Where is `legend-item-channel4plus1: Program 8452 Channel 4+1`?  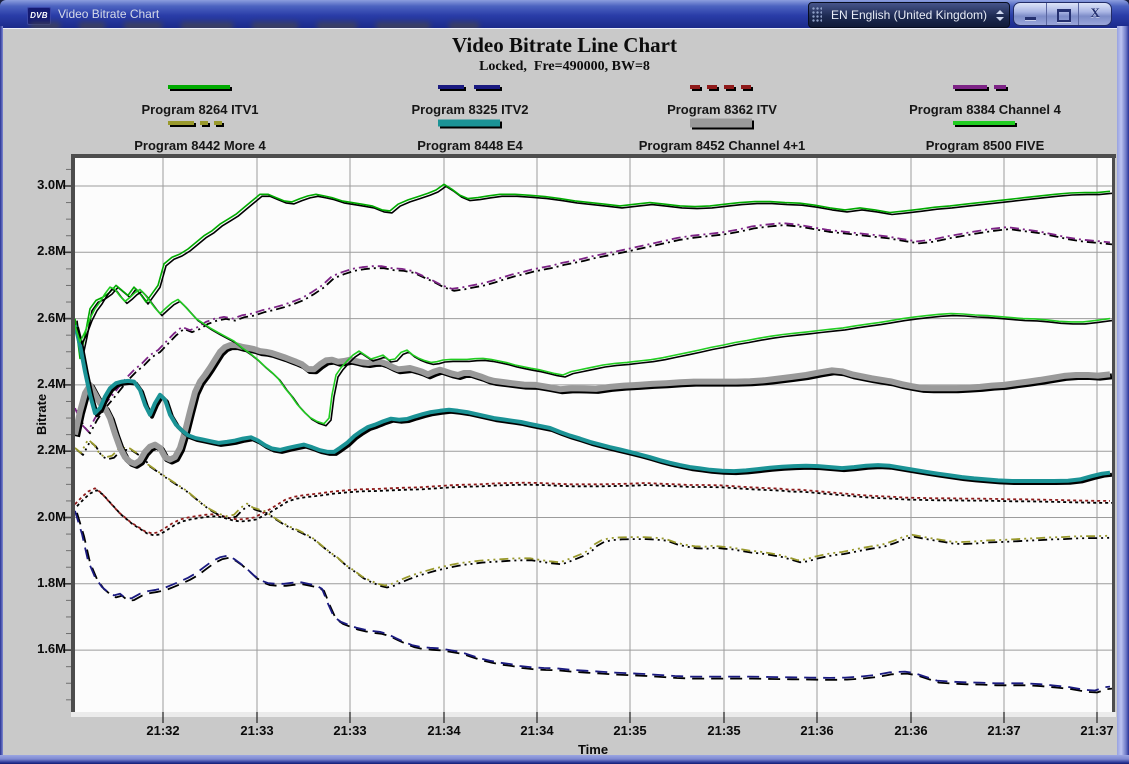 legend-item-channel4plus1: Program 8452 Channel 4+1 is located at coordinates (722, 135).